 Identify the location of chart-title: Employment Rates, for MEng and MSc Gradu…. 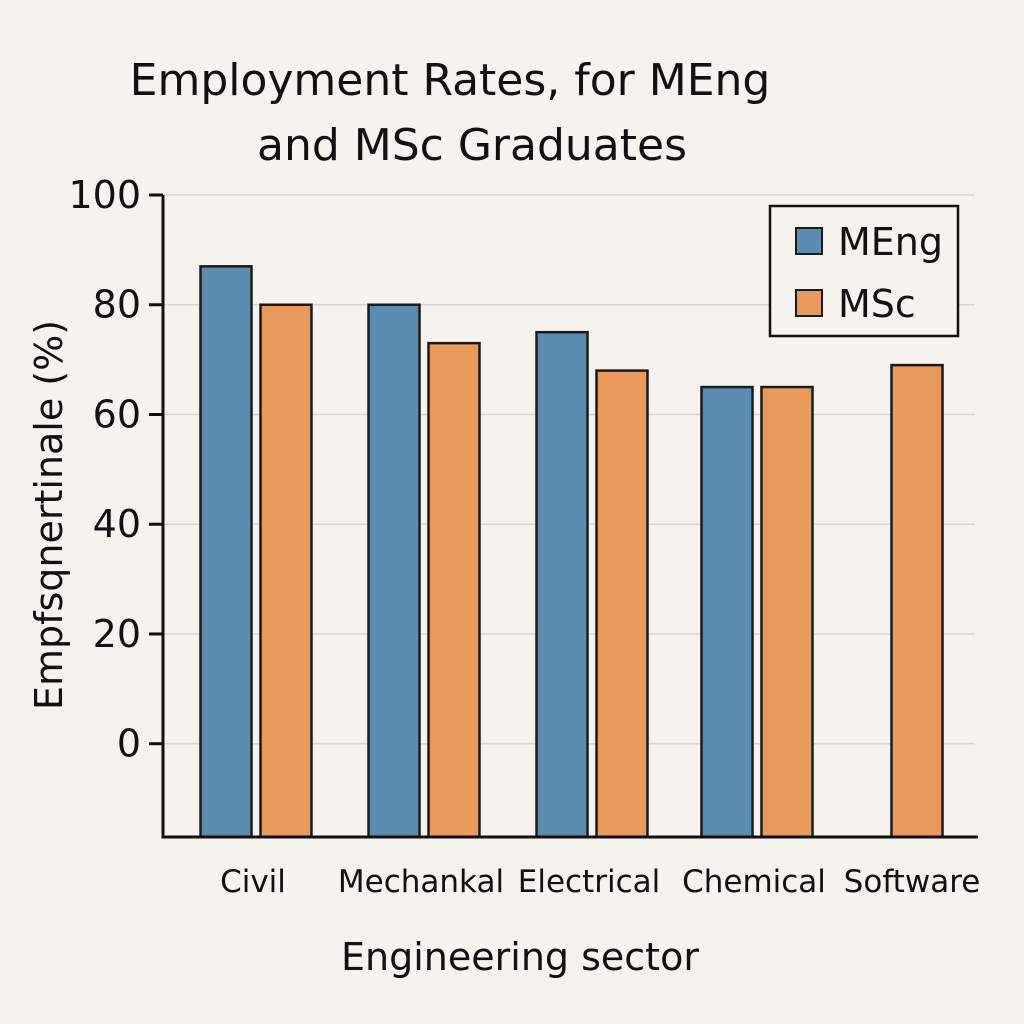
(450, 113).